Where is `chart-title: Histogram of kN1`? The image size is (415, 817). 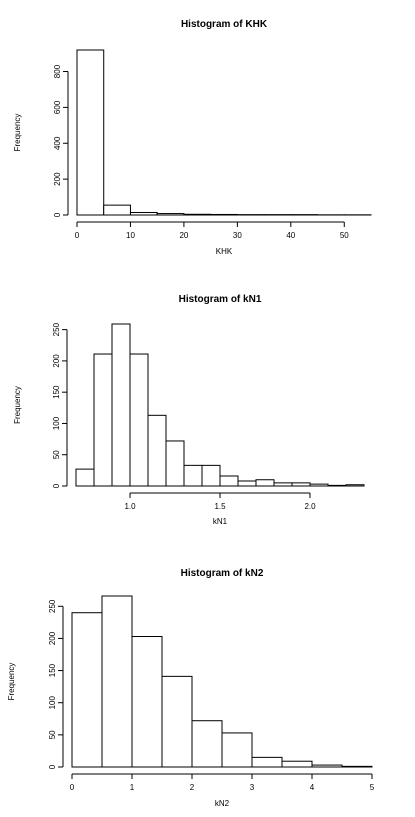 chart-title: Histogram of kN1 is located at coordinates (220, 299).